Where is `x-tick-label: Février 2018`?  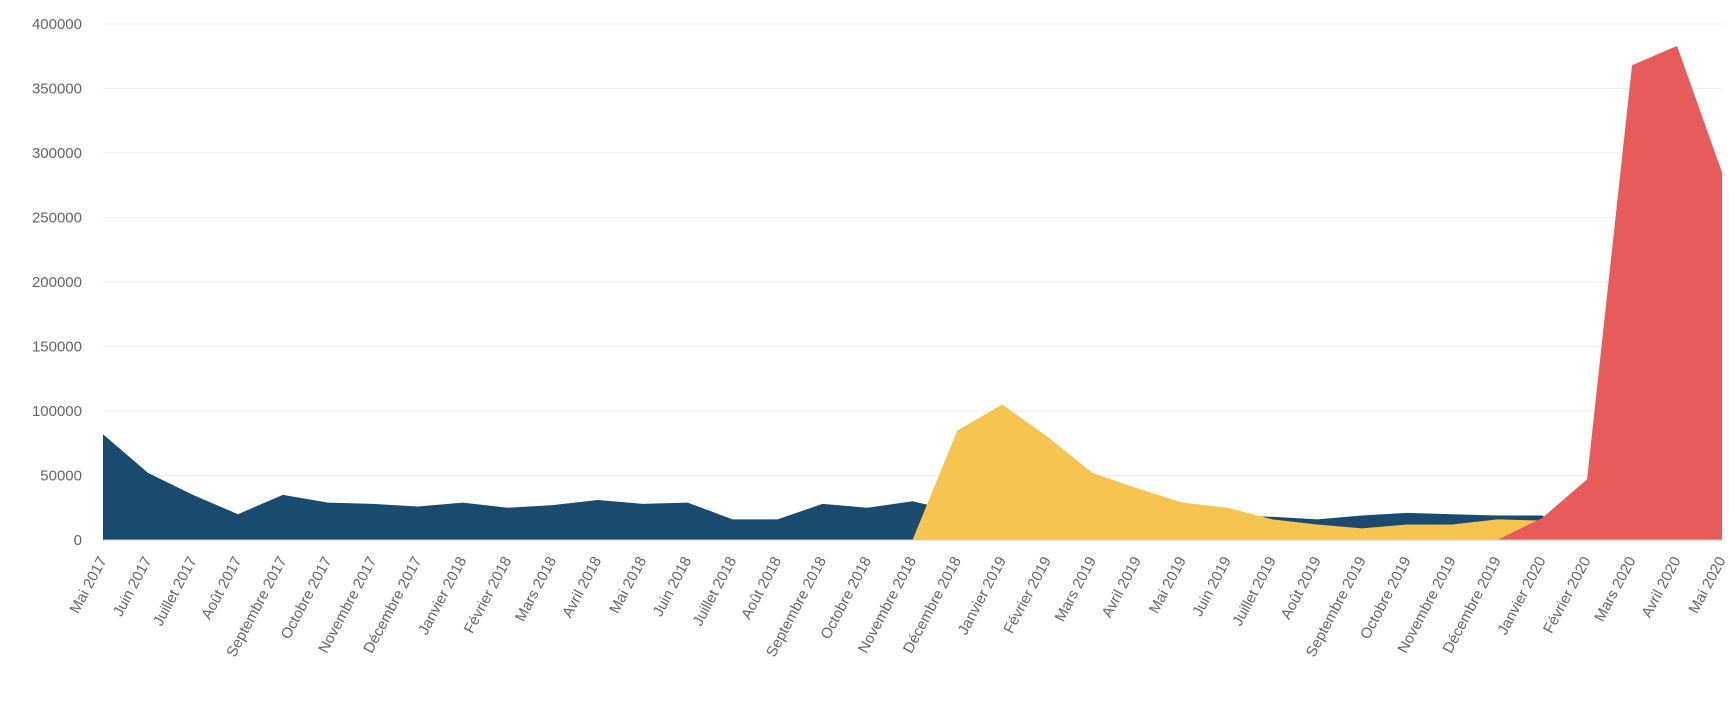
x-tick-label: Février 2018 is located at coordinates (488, 595).